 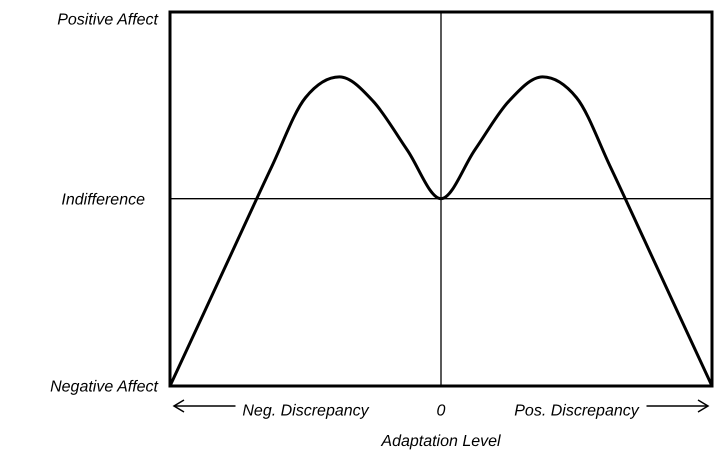 I want to click on text: Positive Affect, so click(x=108, y=20).